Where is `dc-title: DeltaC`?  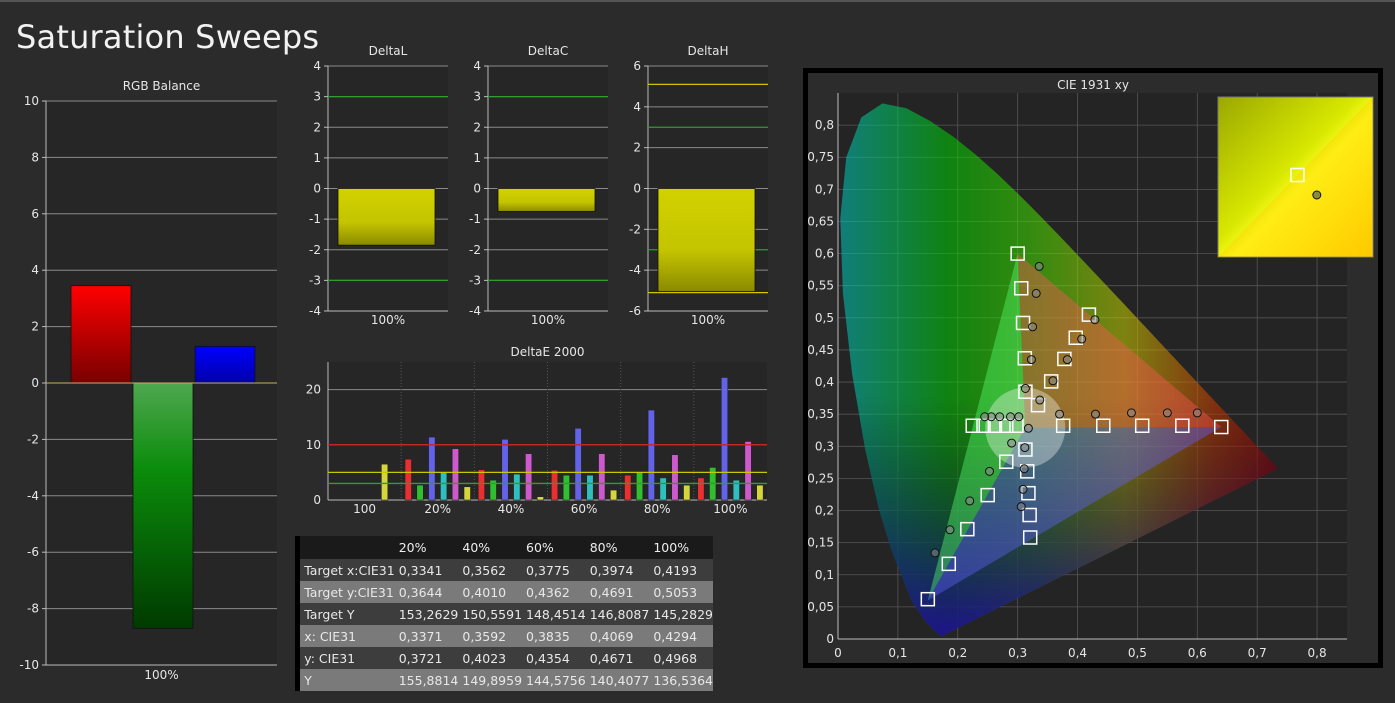
dc-title: DeltaC is located at coordinates (548, 51).